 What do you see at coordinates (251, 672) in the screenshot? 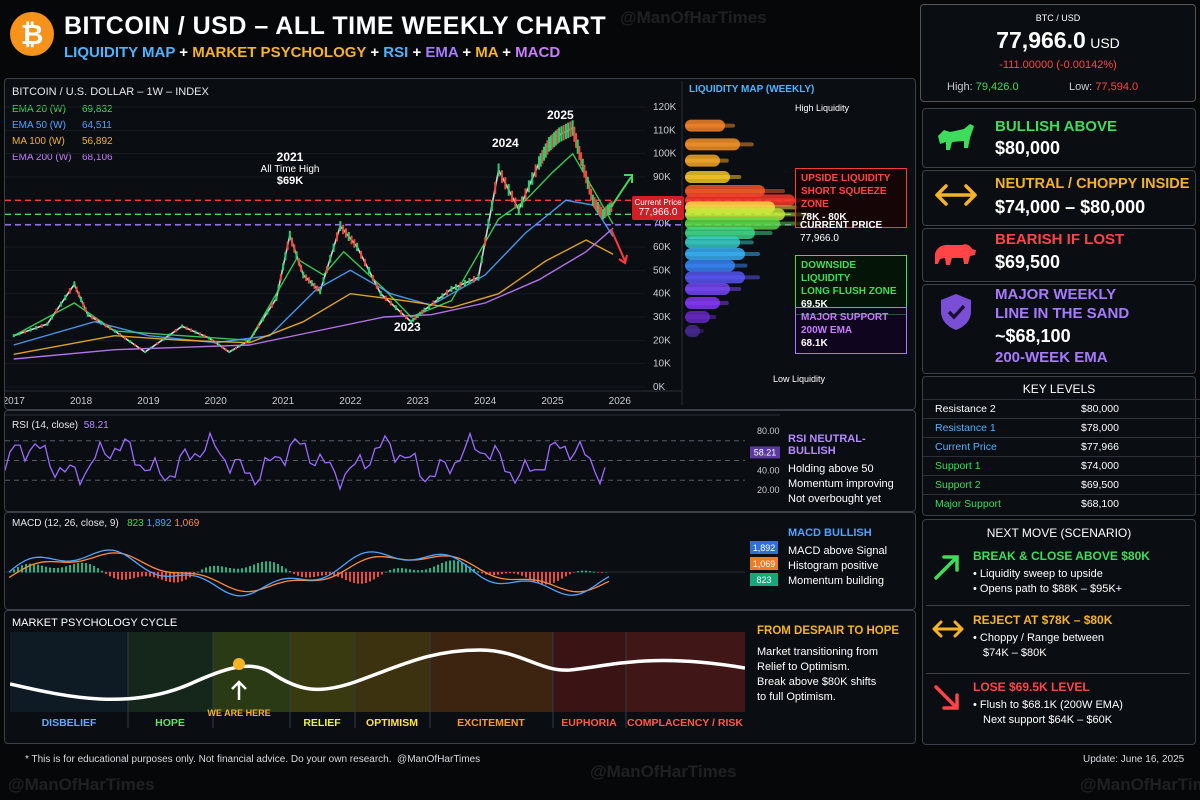
I see `phase-zone` at bounding box center [251, 672].